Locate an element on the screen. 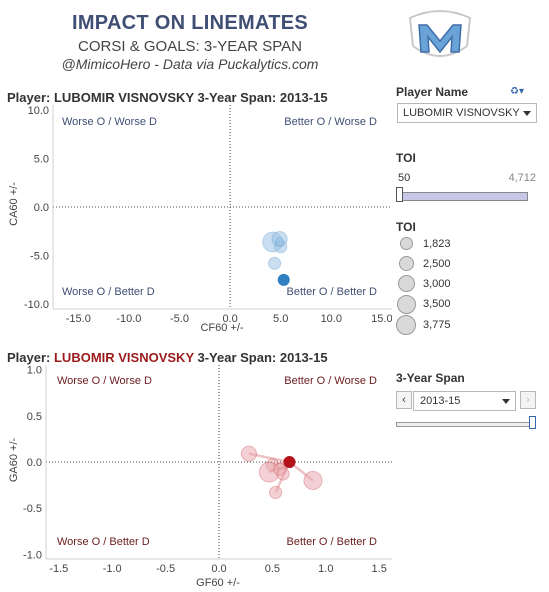  goals-quadrant-bl: Worse O / Better D is located at coordinates (103, 542).